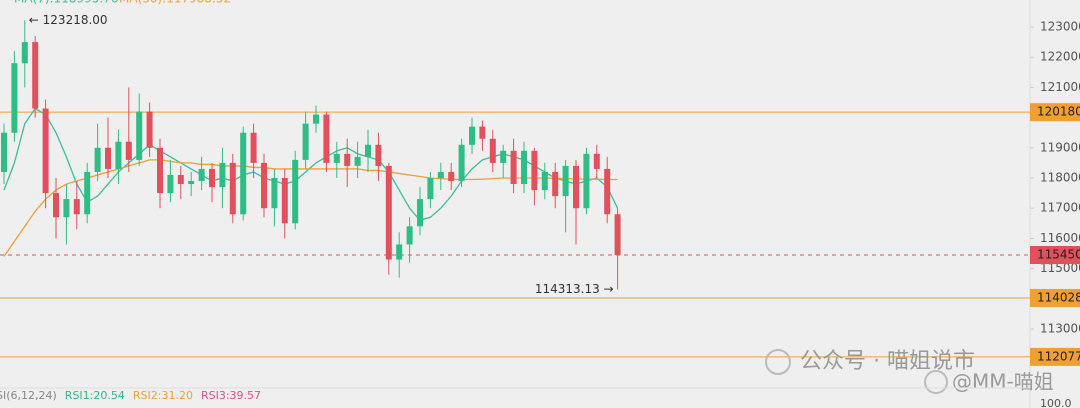 The height and width of the screenshot is (408, 1080). What do you see at coordinates (163, 395) in the screenshot?
I see `rsi-legend: RSI2:31.20` at bounding box center [163, 395].